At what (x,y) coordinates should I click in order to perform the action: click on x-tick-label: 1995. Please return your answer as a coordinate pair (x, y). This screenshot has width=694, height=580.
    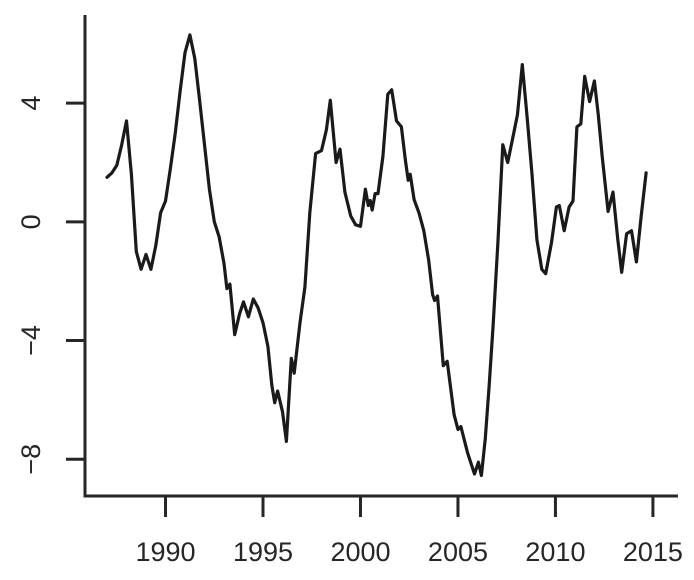
    Looking at the image, I should click on (263, 552).